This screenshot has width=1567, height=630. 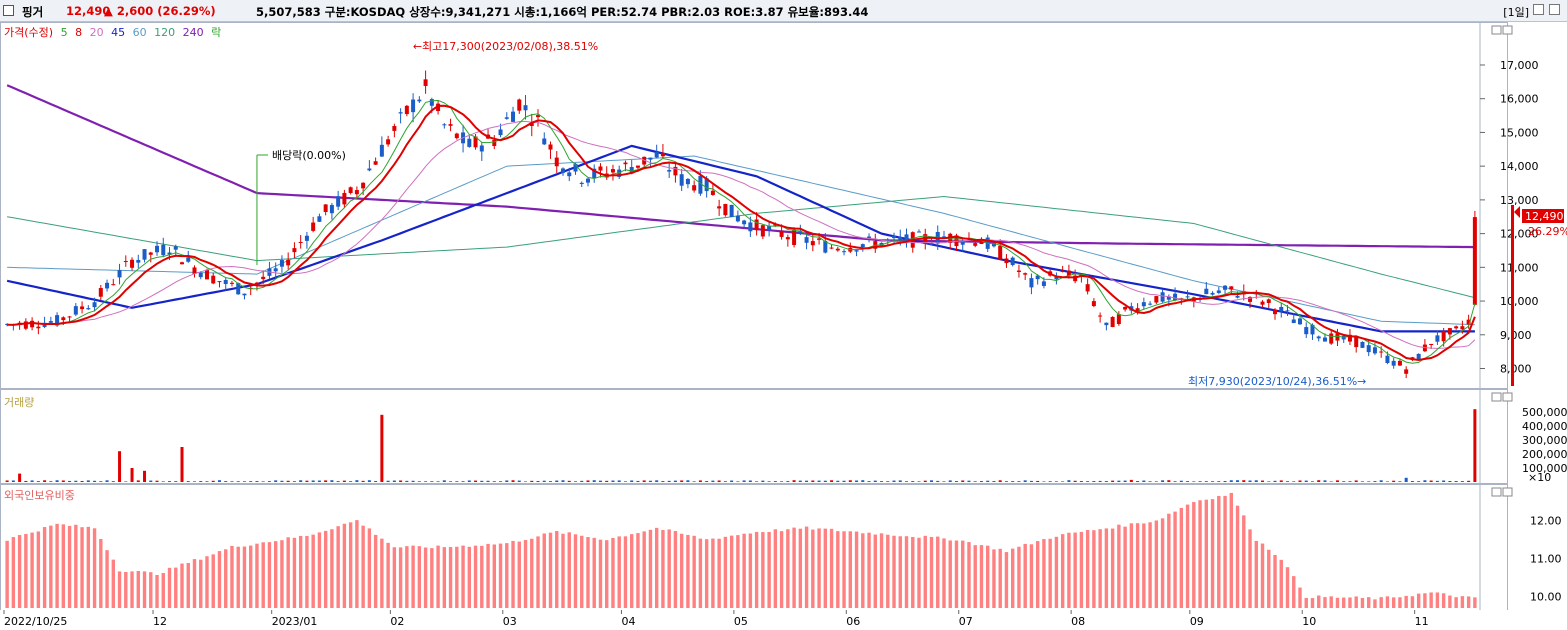 I want to click on legend-price: 가격(수정), so click(x=29, y=32).